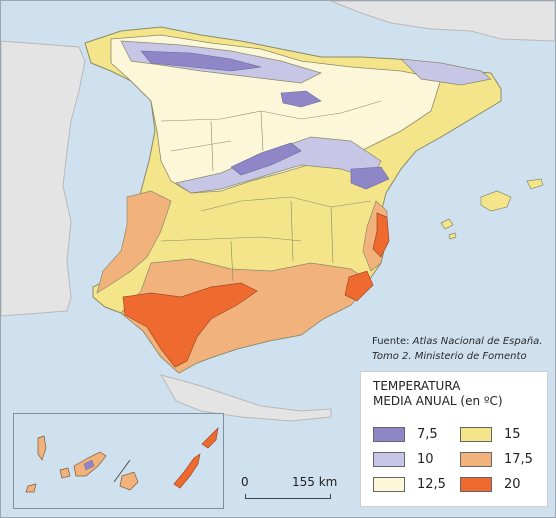 Image resolution: width=556 pixels, height=518 pixels. What do you see at coordinates (535, 184) in the screenshot?
I see `menorca-island` at bounding box center [535, 184].